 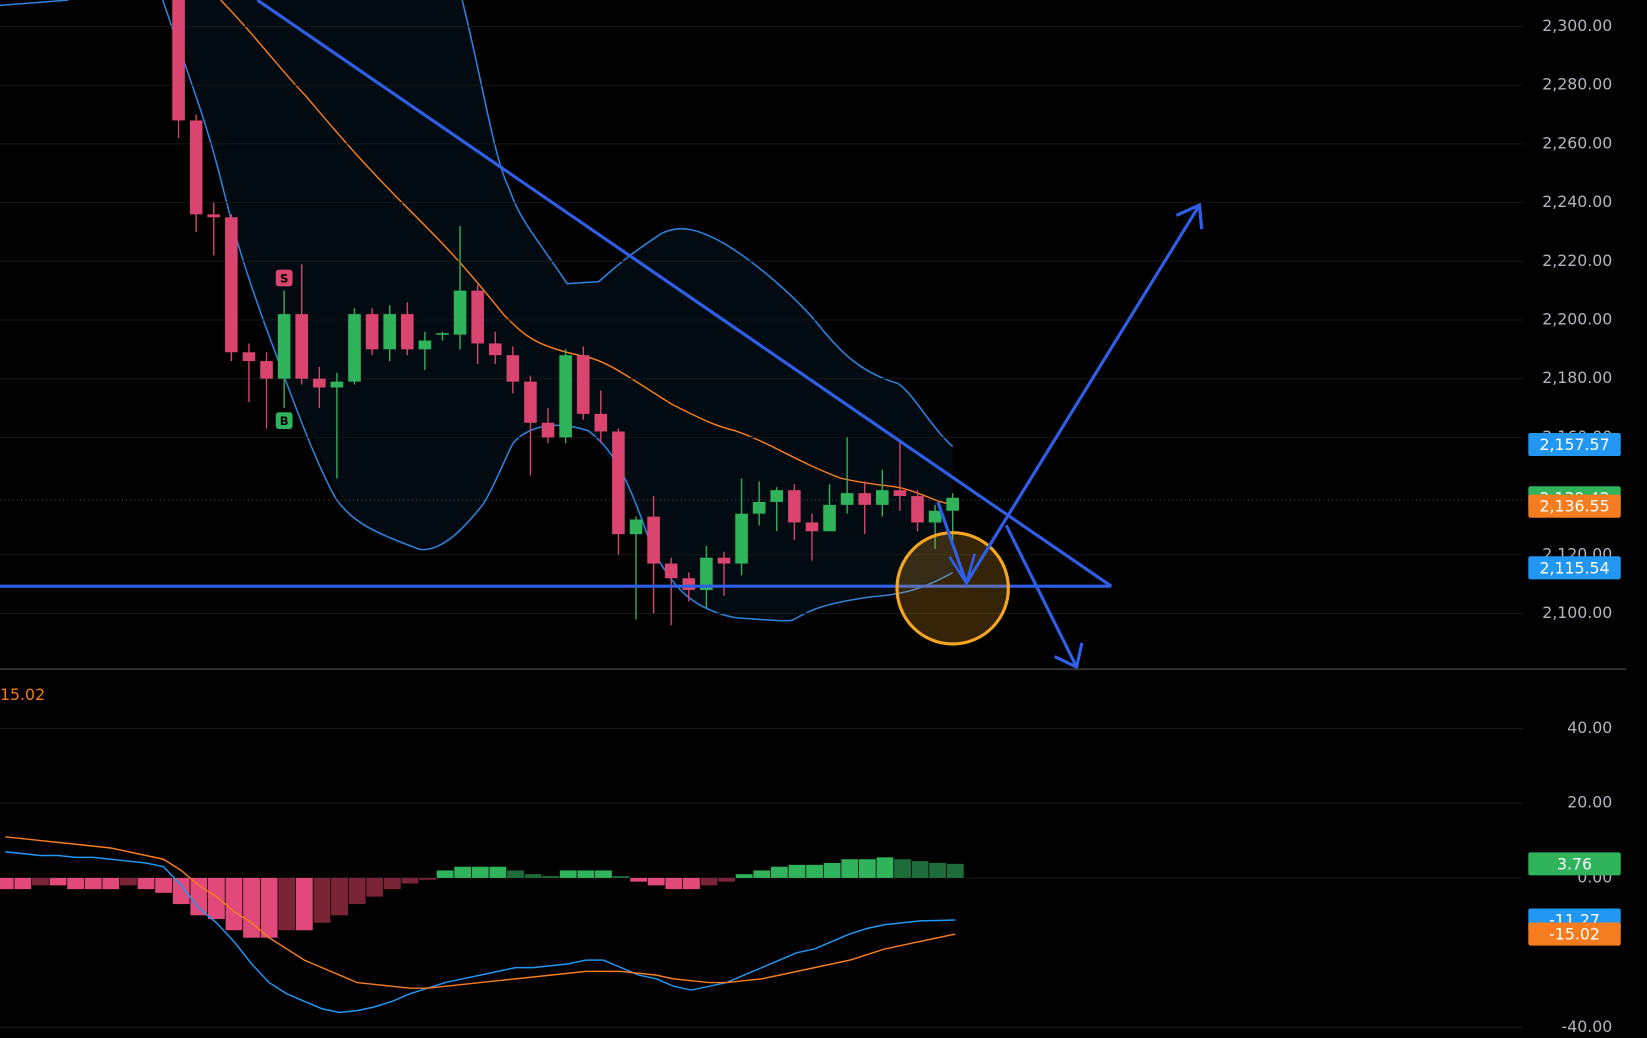 I want to click on y-tick-label: 2,280.00, so click(x=1577, y=84).